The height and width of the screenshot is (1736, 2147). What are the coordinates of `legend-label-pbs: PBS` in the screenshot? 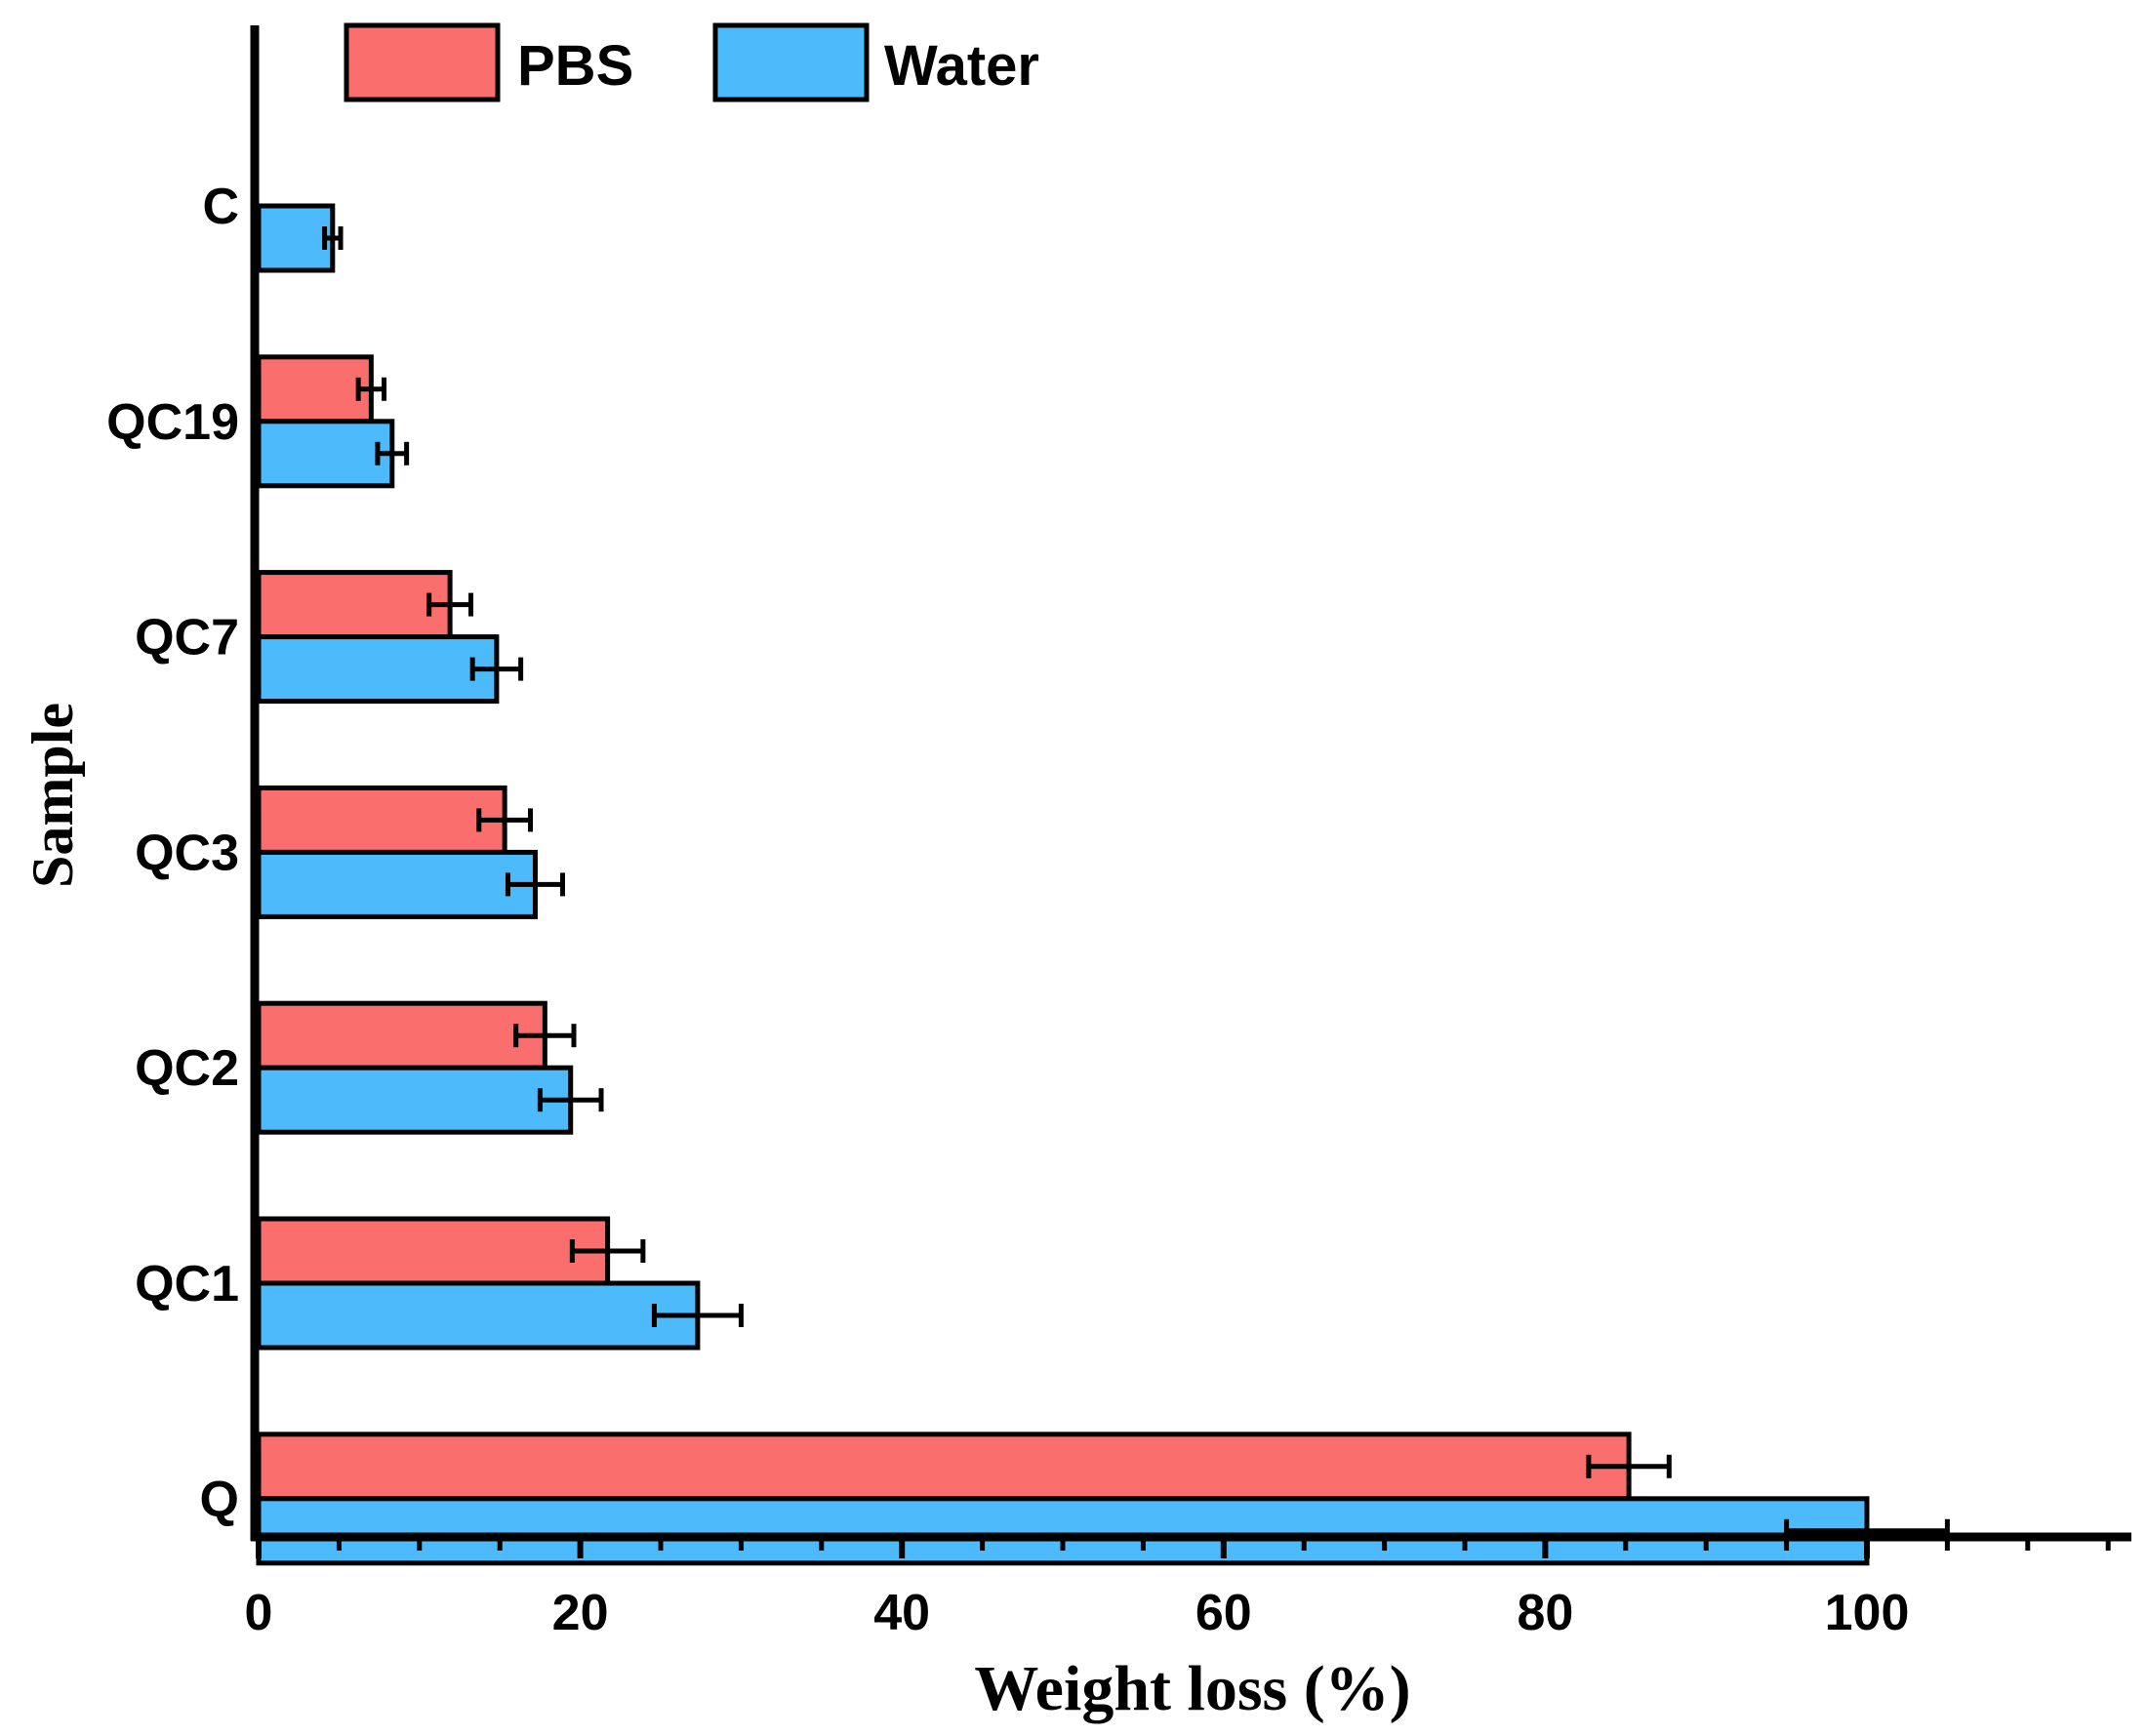 It's located at (575, 66).